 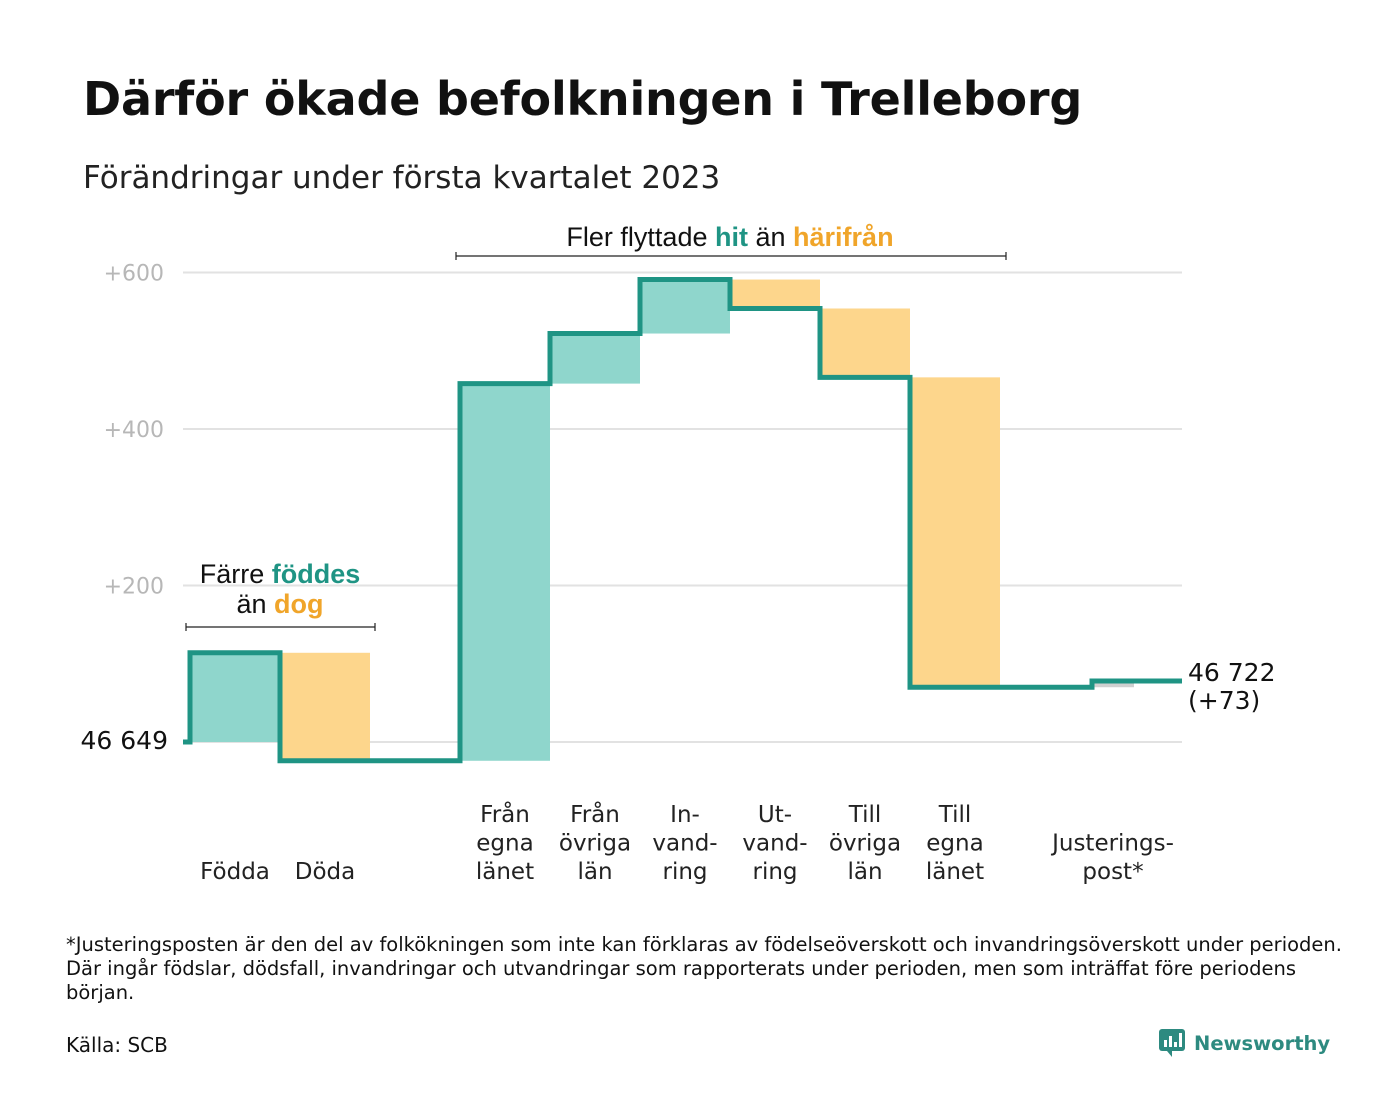 I want to click on y-tick-label: +400, so click(x=134, y=430).